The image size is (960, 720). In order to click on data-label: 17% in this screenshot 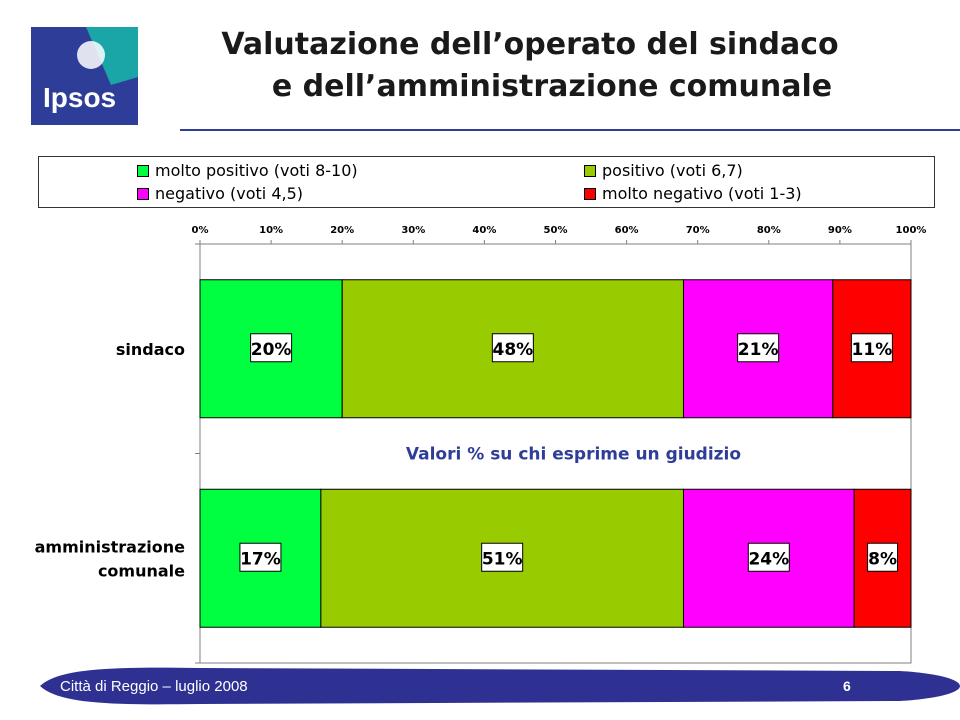, I will do `click(260, 559)`.